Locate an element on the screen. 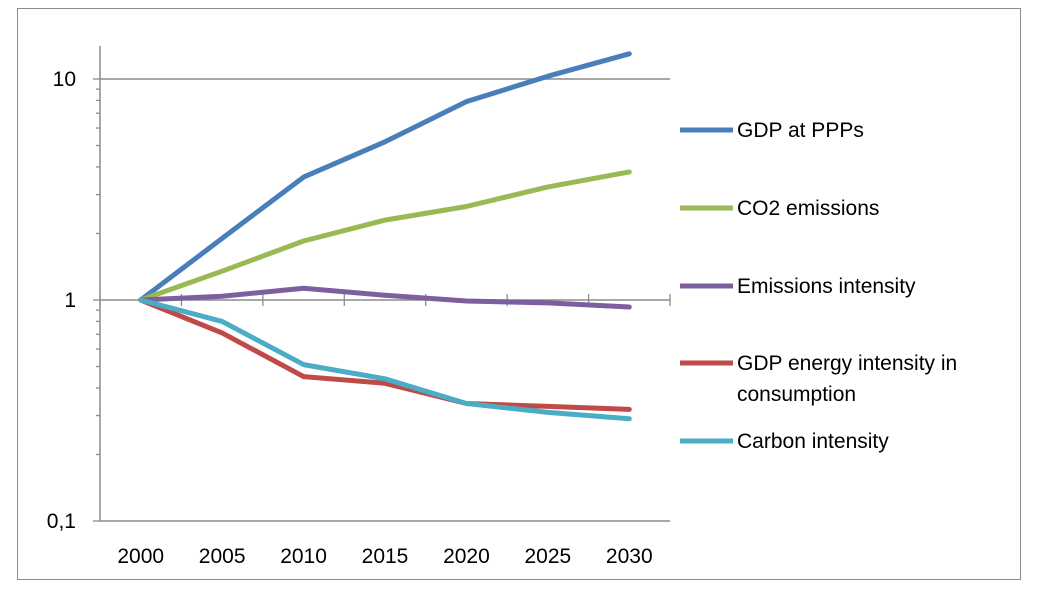  x-tick-label: 2030 is located at coordinates (629, 556).